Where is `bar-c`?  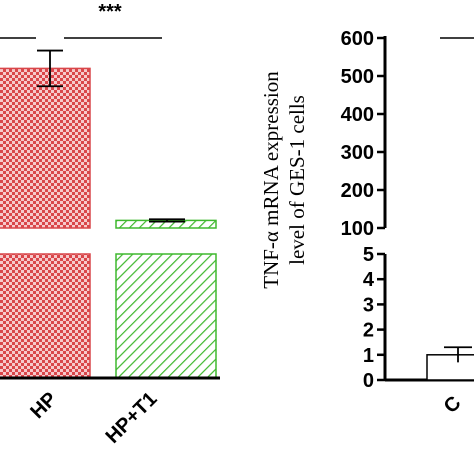
bar-c is located at coordinates (450, 367).